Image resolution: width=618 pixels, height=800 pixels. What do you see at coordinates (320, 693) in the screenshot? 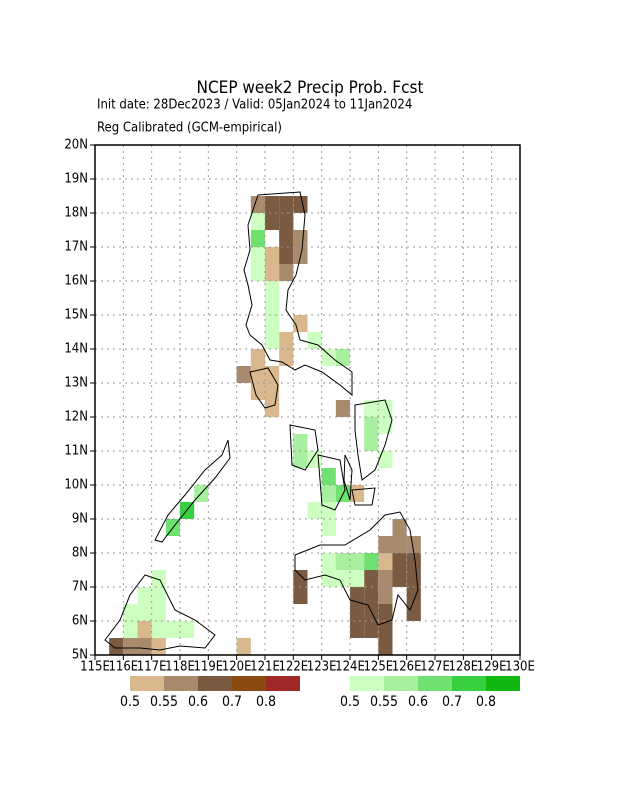
I see `legend: 0.5 0.55 0.6 0.7 0.8 0.5 0.55 0.6 0.7 0.8` at bounding box center [320, 693].